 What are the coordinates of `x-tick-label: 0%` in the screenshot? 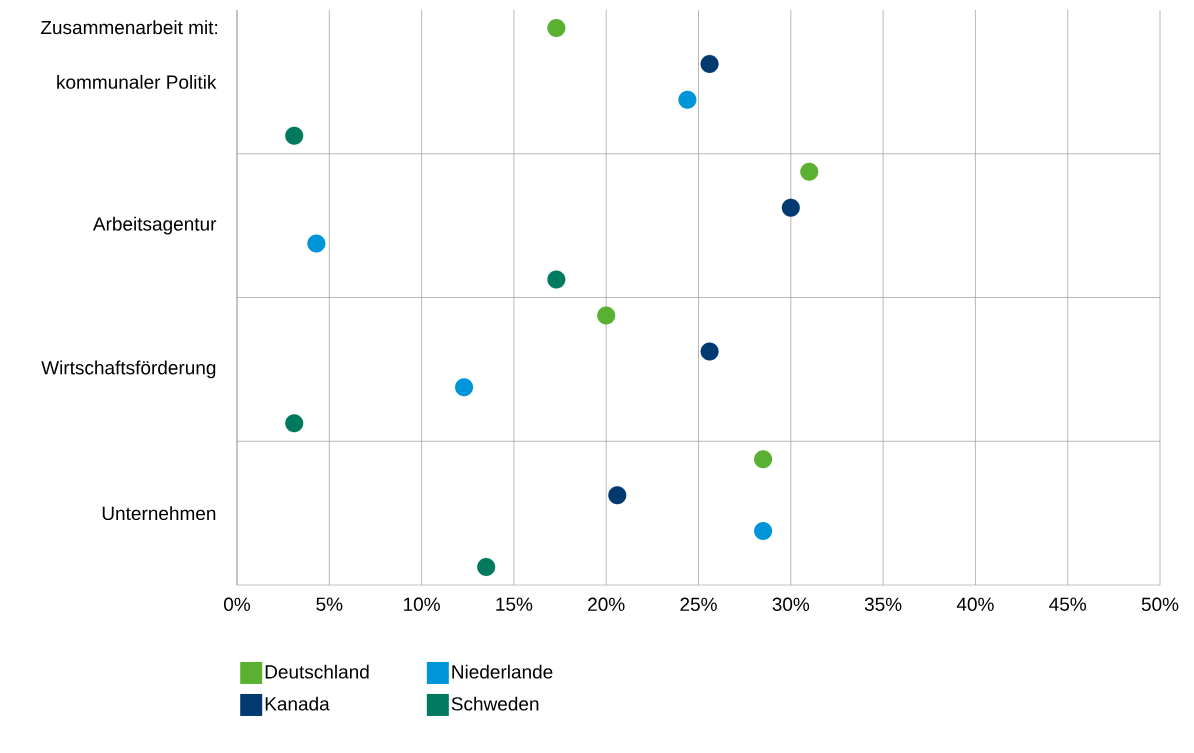 It's located at (237, 604).